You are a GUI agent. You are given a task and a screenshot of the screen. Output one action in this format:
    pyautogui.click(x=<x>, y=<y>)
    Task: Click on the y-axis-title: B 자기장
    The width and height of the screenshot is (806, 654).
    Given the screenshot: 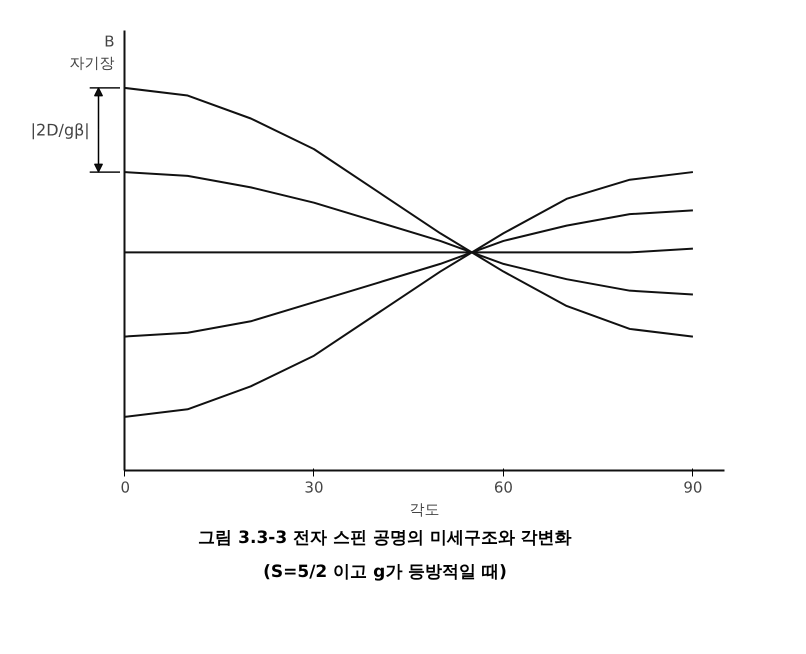 What is the action you would take?
    pyautogui.click(x=92, y=52)
    